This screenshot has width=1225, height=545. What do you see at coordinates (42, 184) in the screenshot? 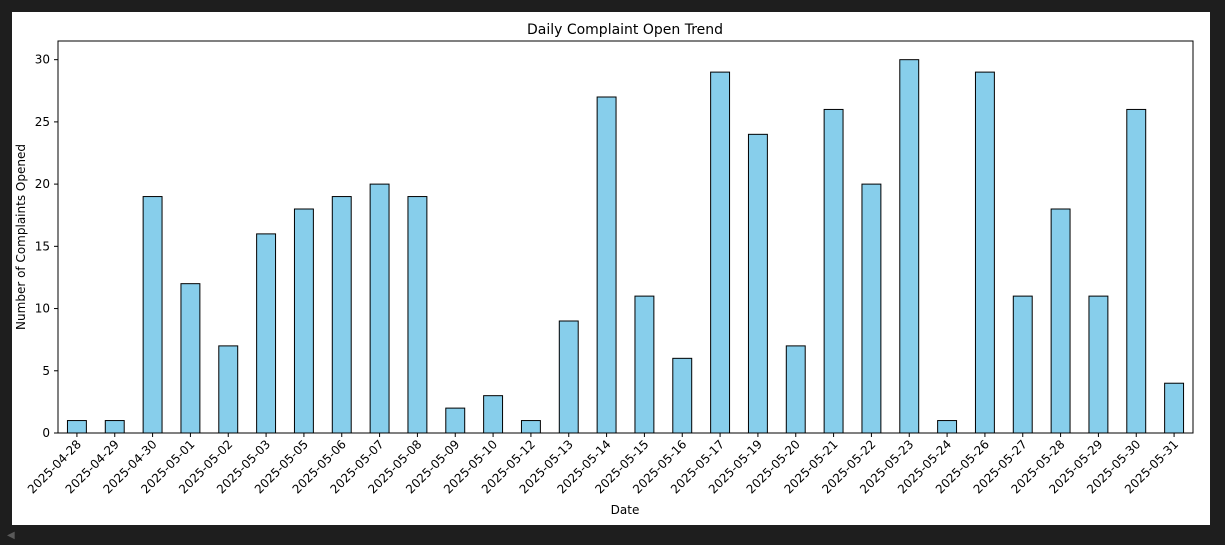
I see `y-tick-label: 20` at bounding box center [42, 184].